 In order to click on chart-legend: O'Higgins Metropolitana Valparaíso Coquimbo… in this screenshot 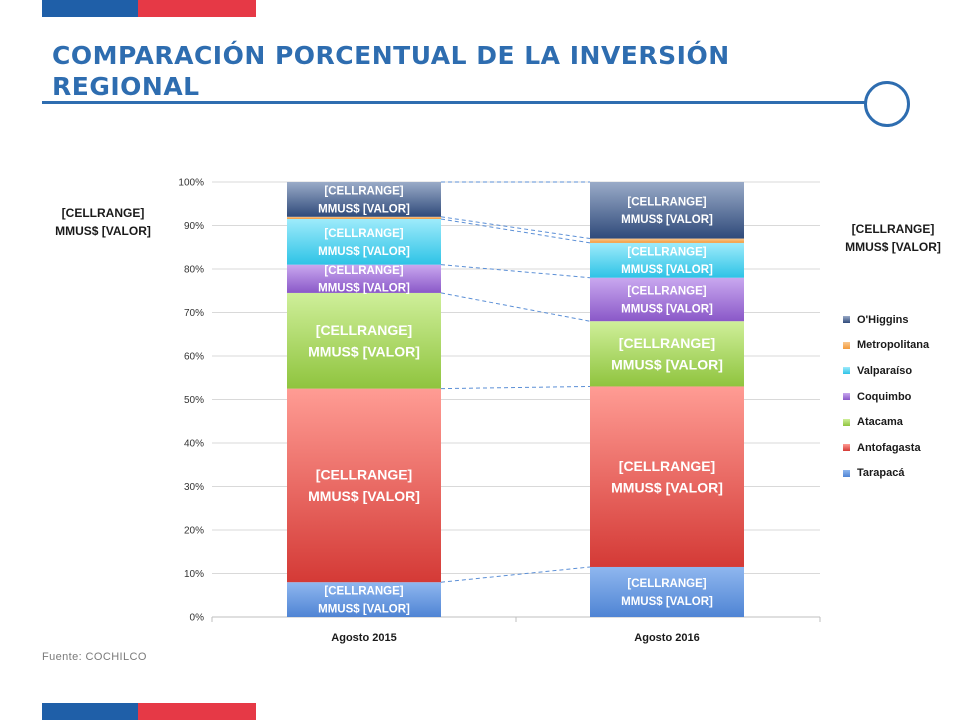, I will do `click(886, 396)`.